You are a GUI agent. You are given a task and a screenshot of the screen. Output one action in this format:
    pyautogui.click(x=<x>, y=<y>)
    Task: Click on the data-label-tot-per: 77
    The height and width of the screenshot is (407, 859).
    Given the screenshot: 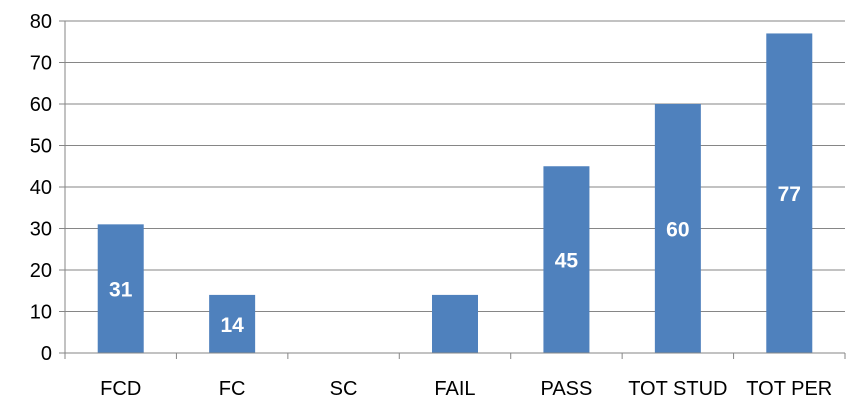 What is the action you would take?
    pyautogui.click(x=789, y=194)
    